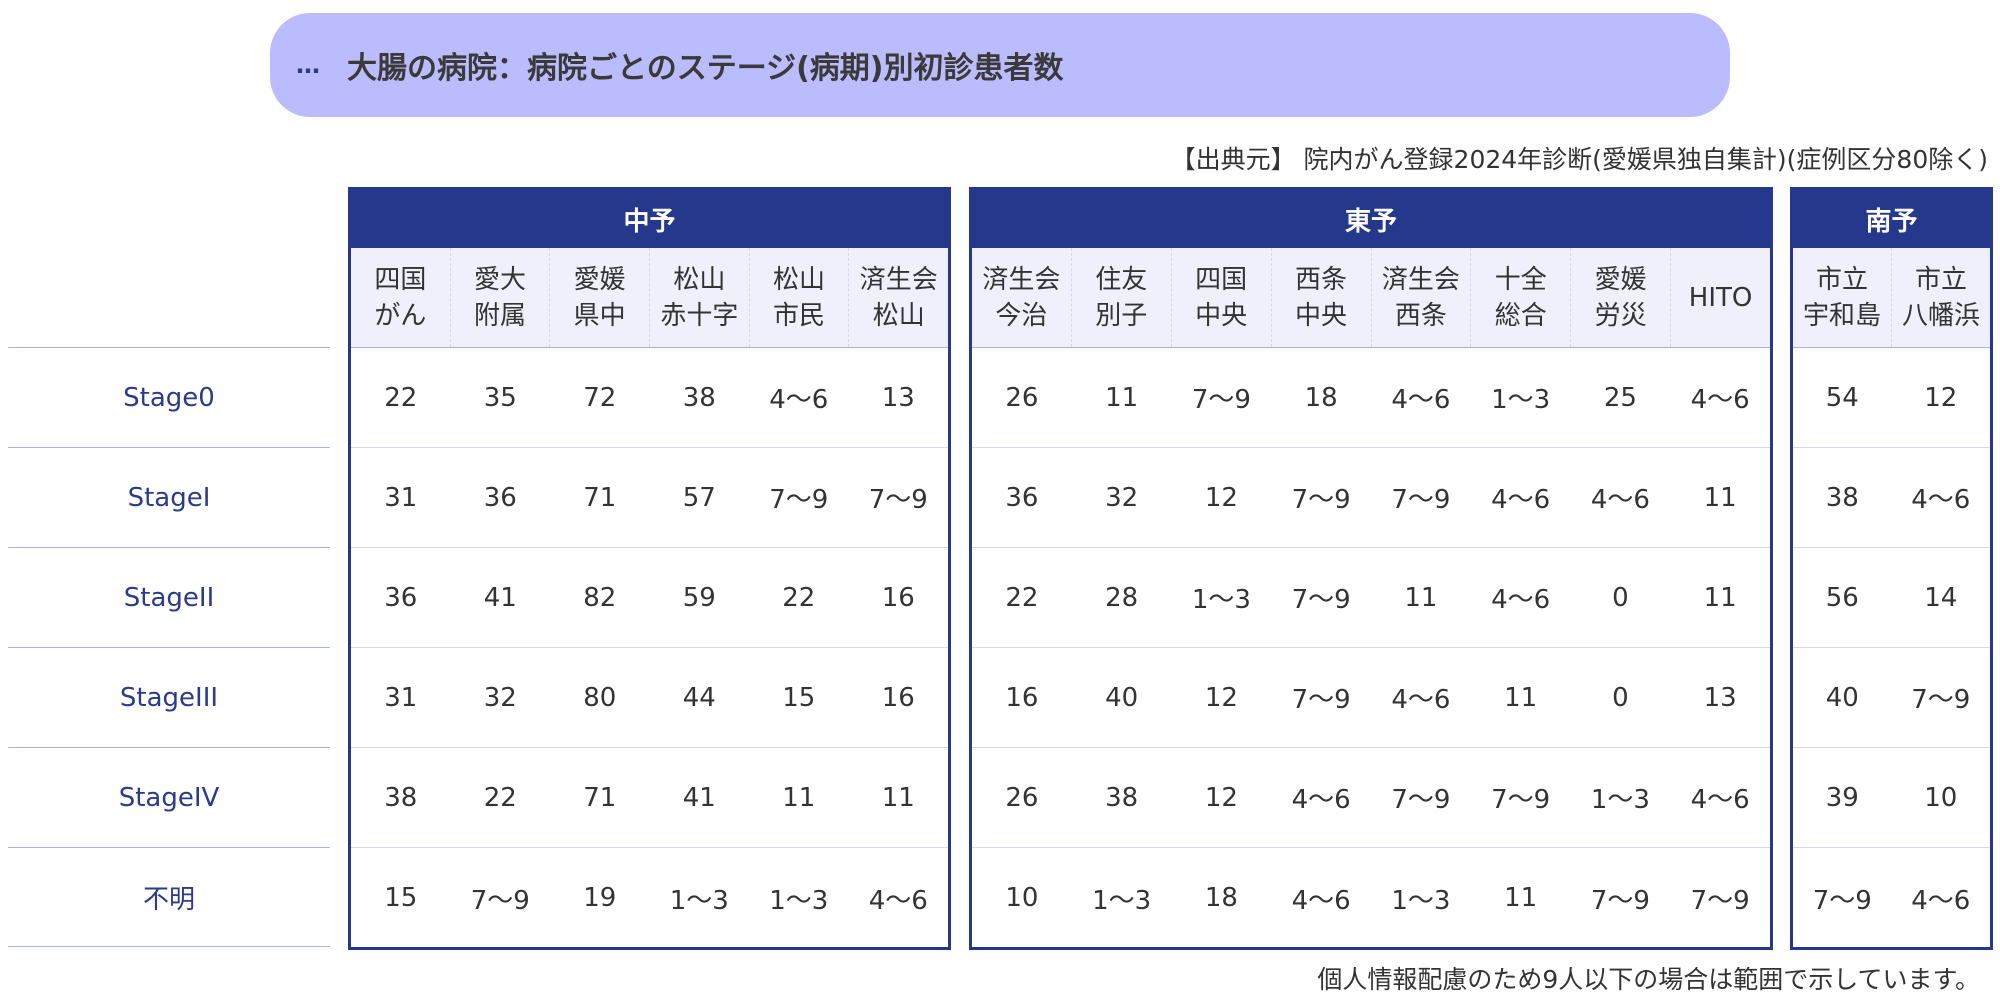  What do you see at coordinates (649, 798) in the screenshot?
I see `table-row: 38 22 71 41 11 11` at bounding box center [649, 798].